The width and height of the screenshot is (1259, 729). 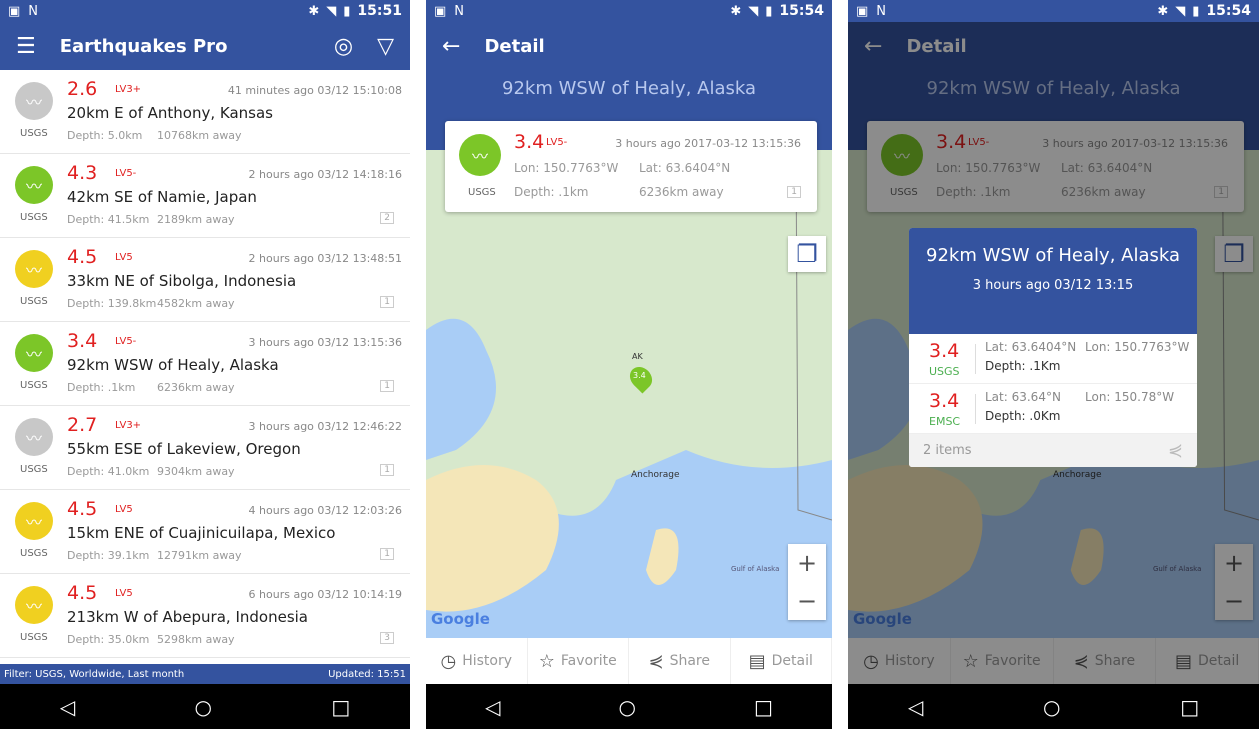 I want to click on app-title: Earthquakes Pro, so click(x=143, y=46).